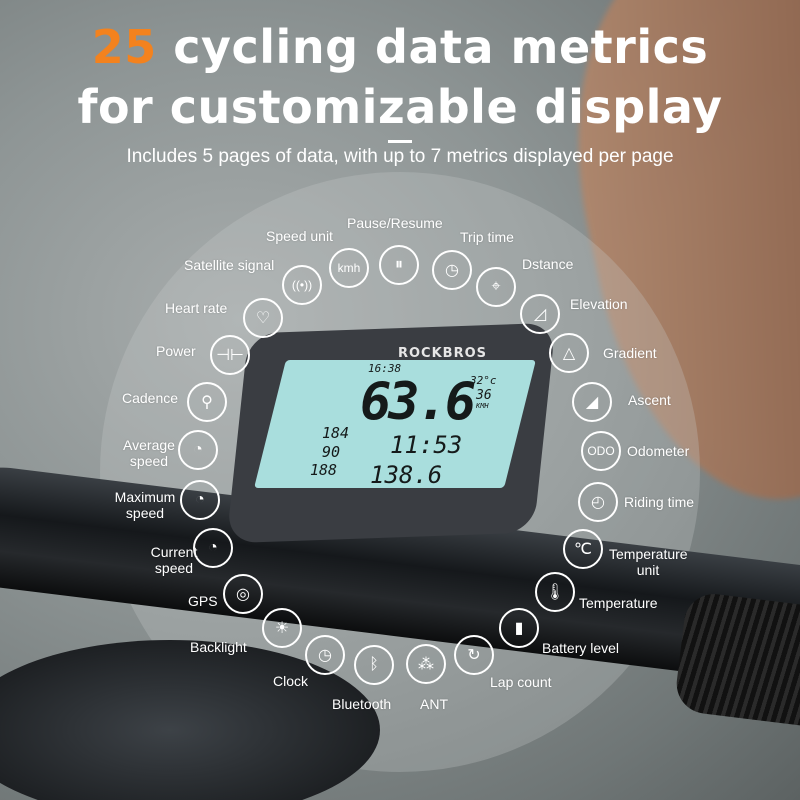 This screenshot has height=800, width=800. What do you see at coordinates (581, 648) in the screenshot?
I see `metric-label: Battery level` at bounding box center [581, 648].